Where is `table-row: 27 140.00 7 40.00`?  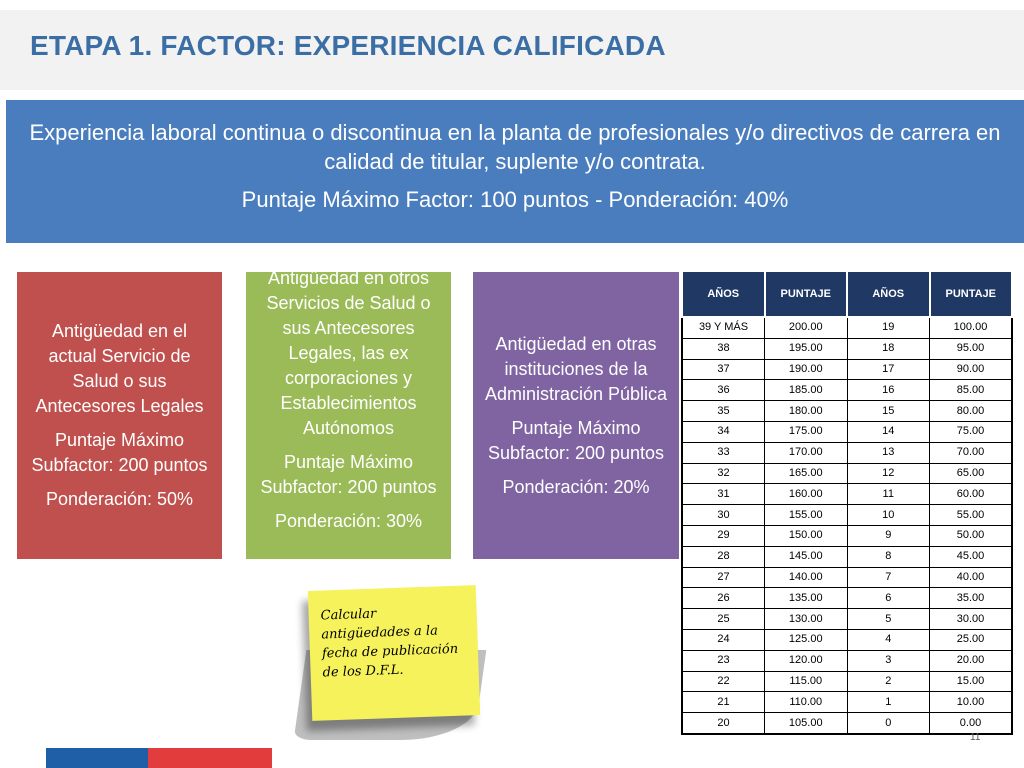 table-row: 27 140.00 7 40.00 is located at coordinates (847, 577).